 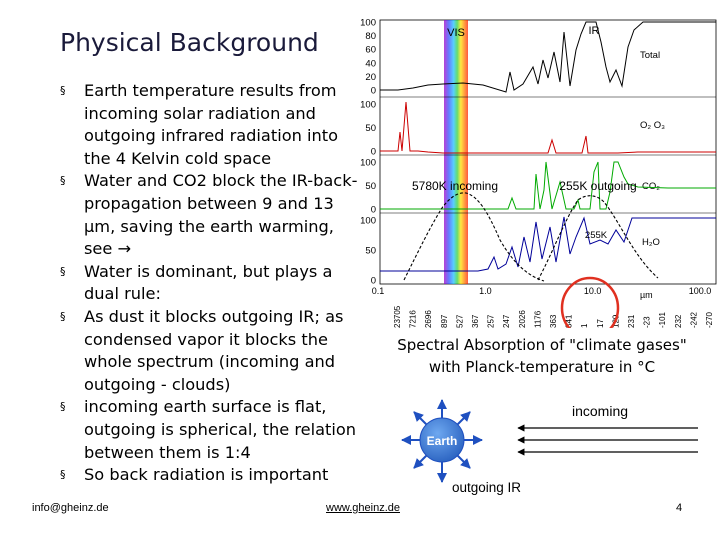 What do you see at coordinates (662, 319) in the screenshot?
I see `x-rotated-label: -101` at bounding box center [662, 319].